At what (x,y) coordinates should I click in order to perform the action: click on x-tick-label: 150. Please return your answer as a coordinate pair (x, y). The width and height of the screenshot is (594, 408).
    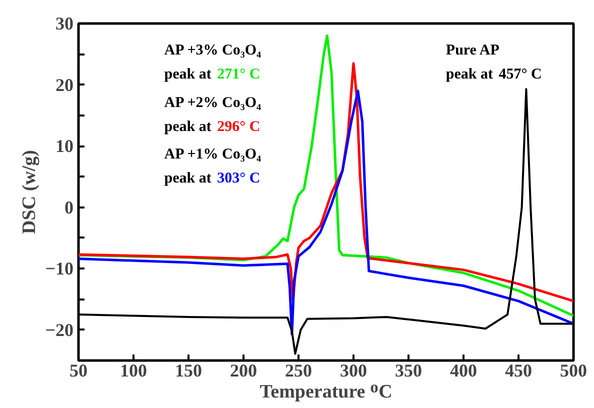
    Looking at the image, I should click on (188, 370).